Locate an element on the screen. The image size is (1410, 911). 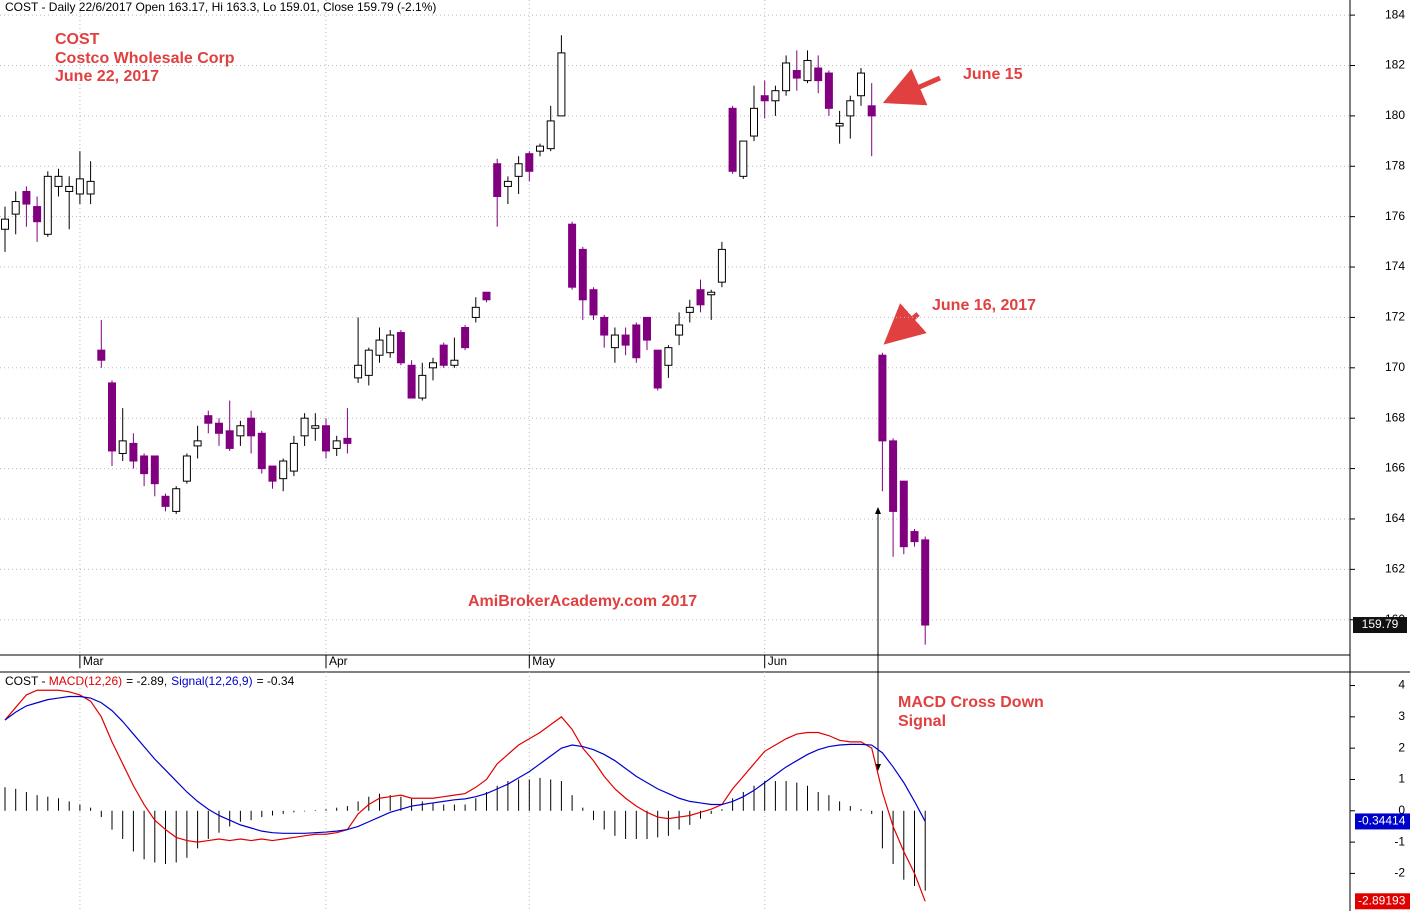
y-tick-label: 2 is located at coordinates (1401, 747).